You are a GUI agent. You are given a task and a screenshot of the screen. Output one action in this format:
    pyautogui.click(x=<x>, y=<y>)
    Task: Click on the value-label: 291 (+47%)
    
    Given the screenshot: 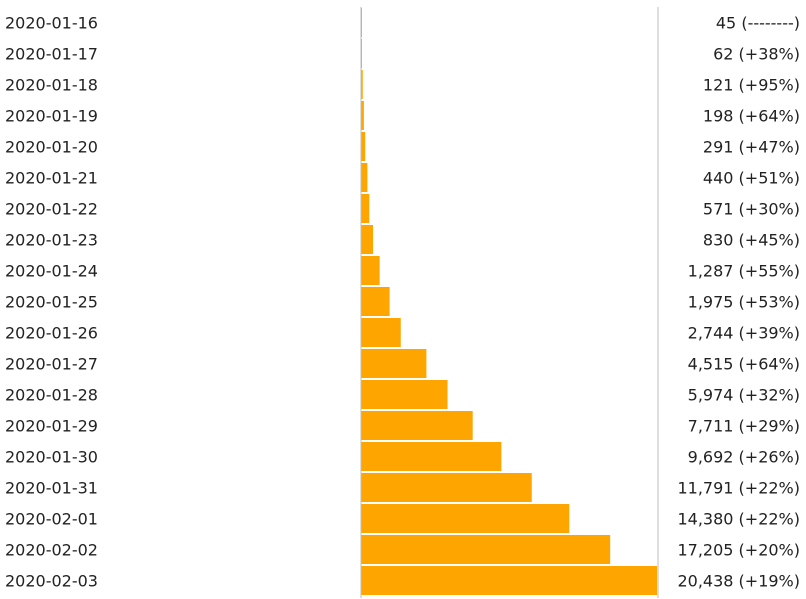 What is the action you would take?
    pyautogui.click(x=751, y=147)
    